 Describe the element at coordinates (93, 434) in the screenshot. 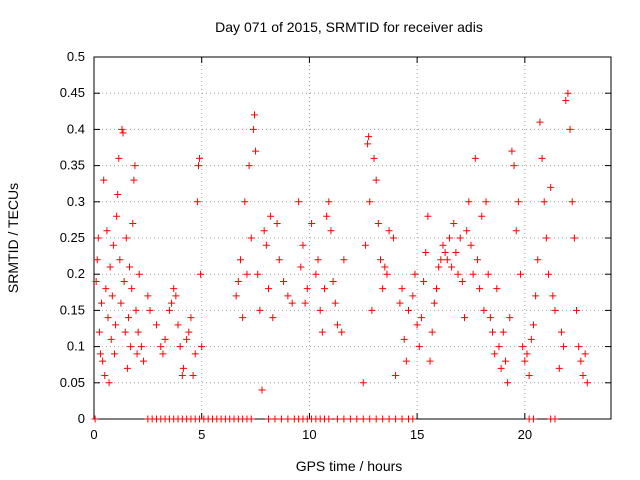

I see `x-tick-label: 0` at that location.